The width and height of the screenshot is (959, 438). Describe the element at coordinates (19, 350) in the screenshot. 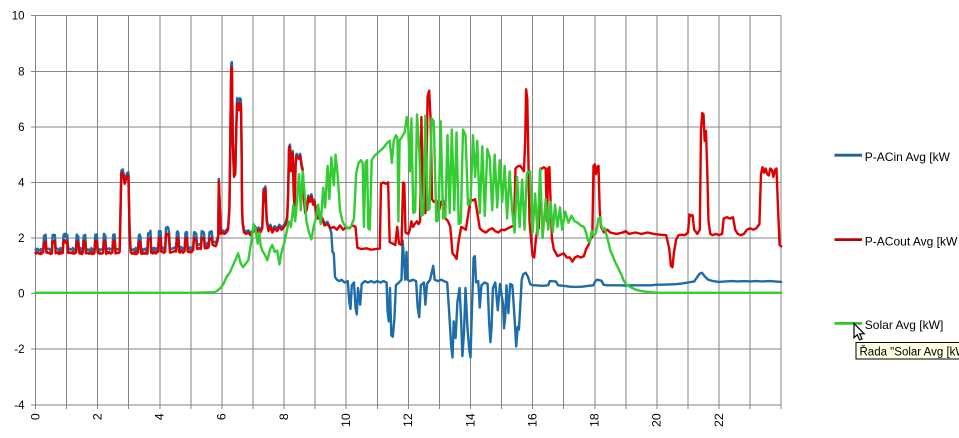

I see `svg-text: -2` at that location.